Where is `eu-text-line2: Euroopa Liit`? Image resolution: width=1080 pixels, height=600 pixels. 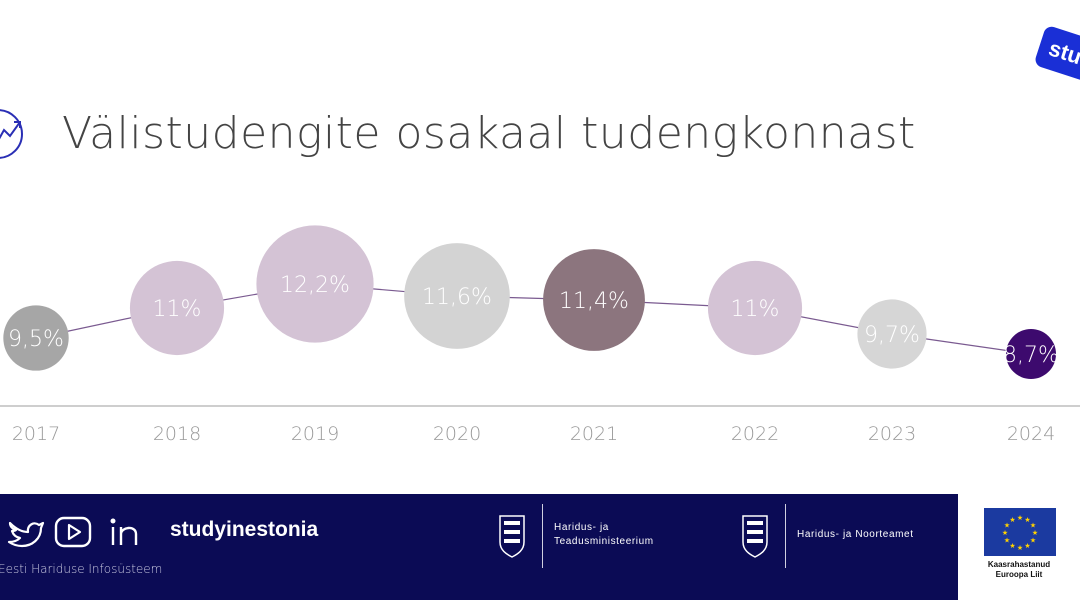 eu-text-line2: Euroopa Liit is located at coordinates (1019, 574).